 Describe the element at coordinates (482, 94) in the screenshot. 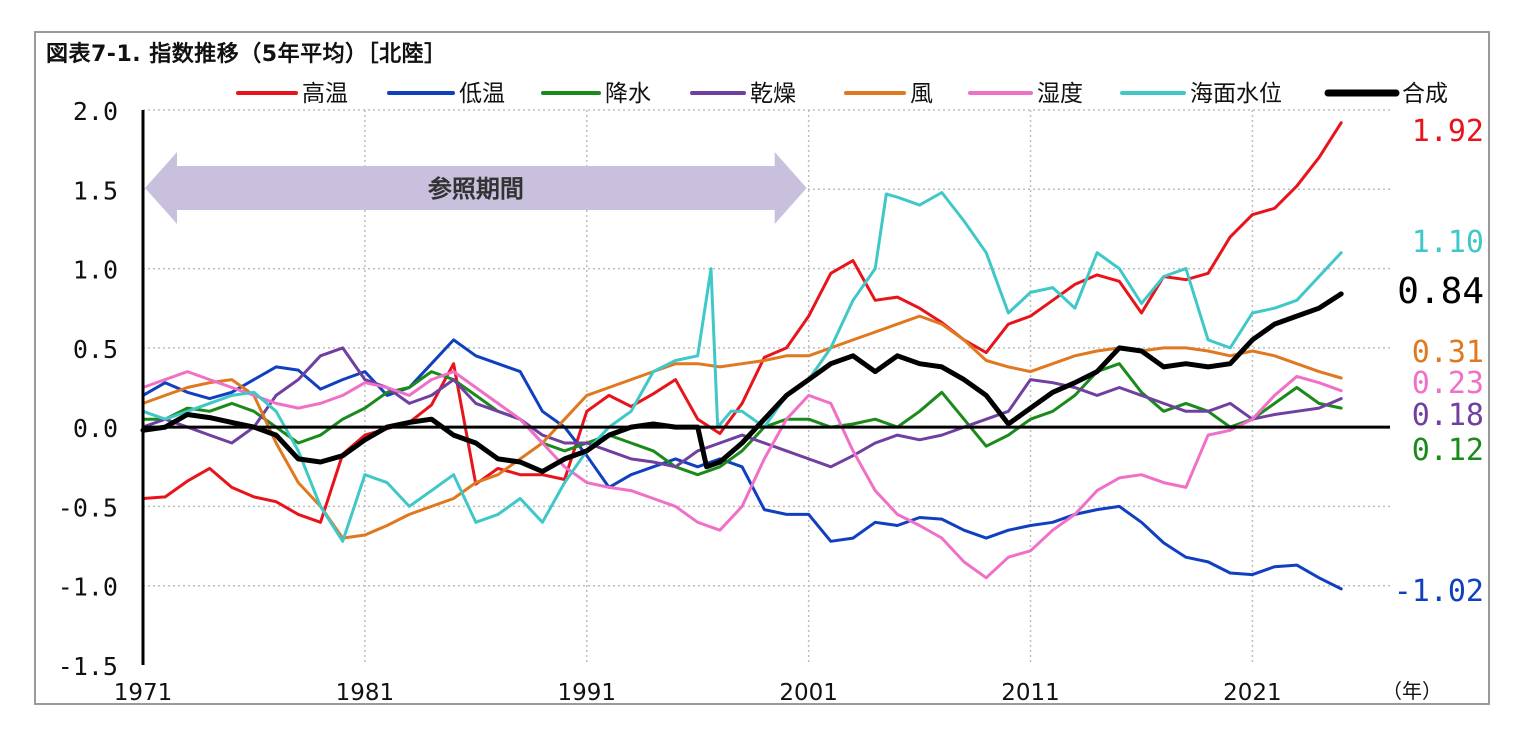

I see `legend-label: 低温` at that location.